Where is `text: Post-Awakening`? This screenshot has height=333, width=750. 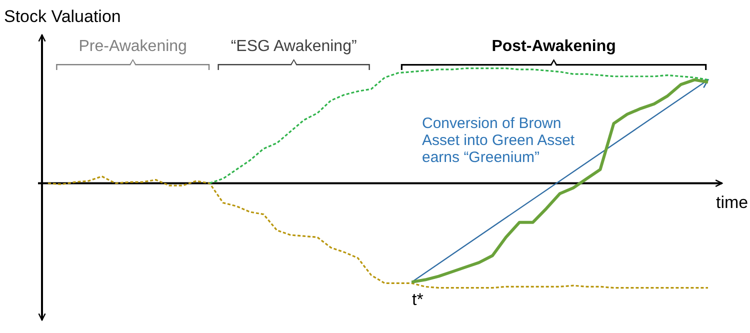 text: Post-Awakening is located at coordinates (554, 46).